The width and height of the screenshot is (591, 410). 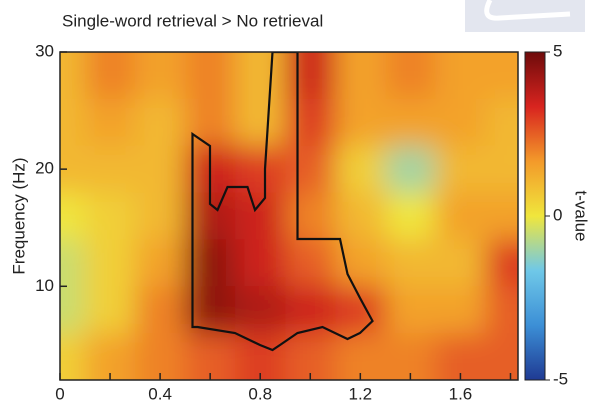 What do you see at coordinates (44, 50) in the screenshot?
I see `y-tick-label: 30` at bounding box center [44, 50].